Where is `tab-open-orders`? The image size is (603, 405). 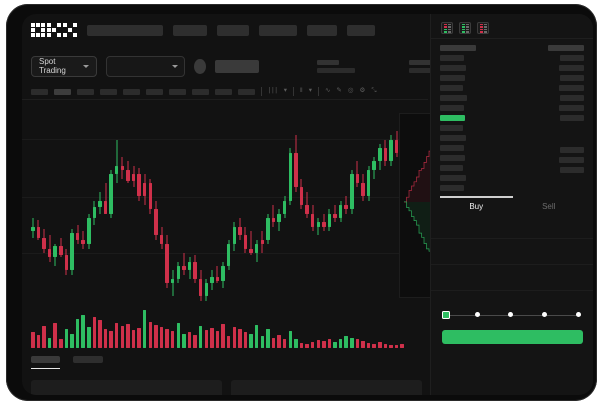
tab-open-orders is located at coordinates (45, 362).